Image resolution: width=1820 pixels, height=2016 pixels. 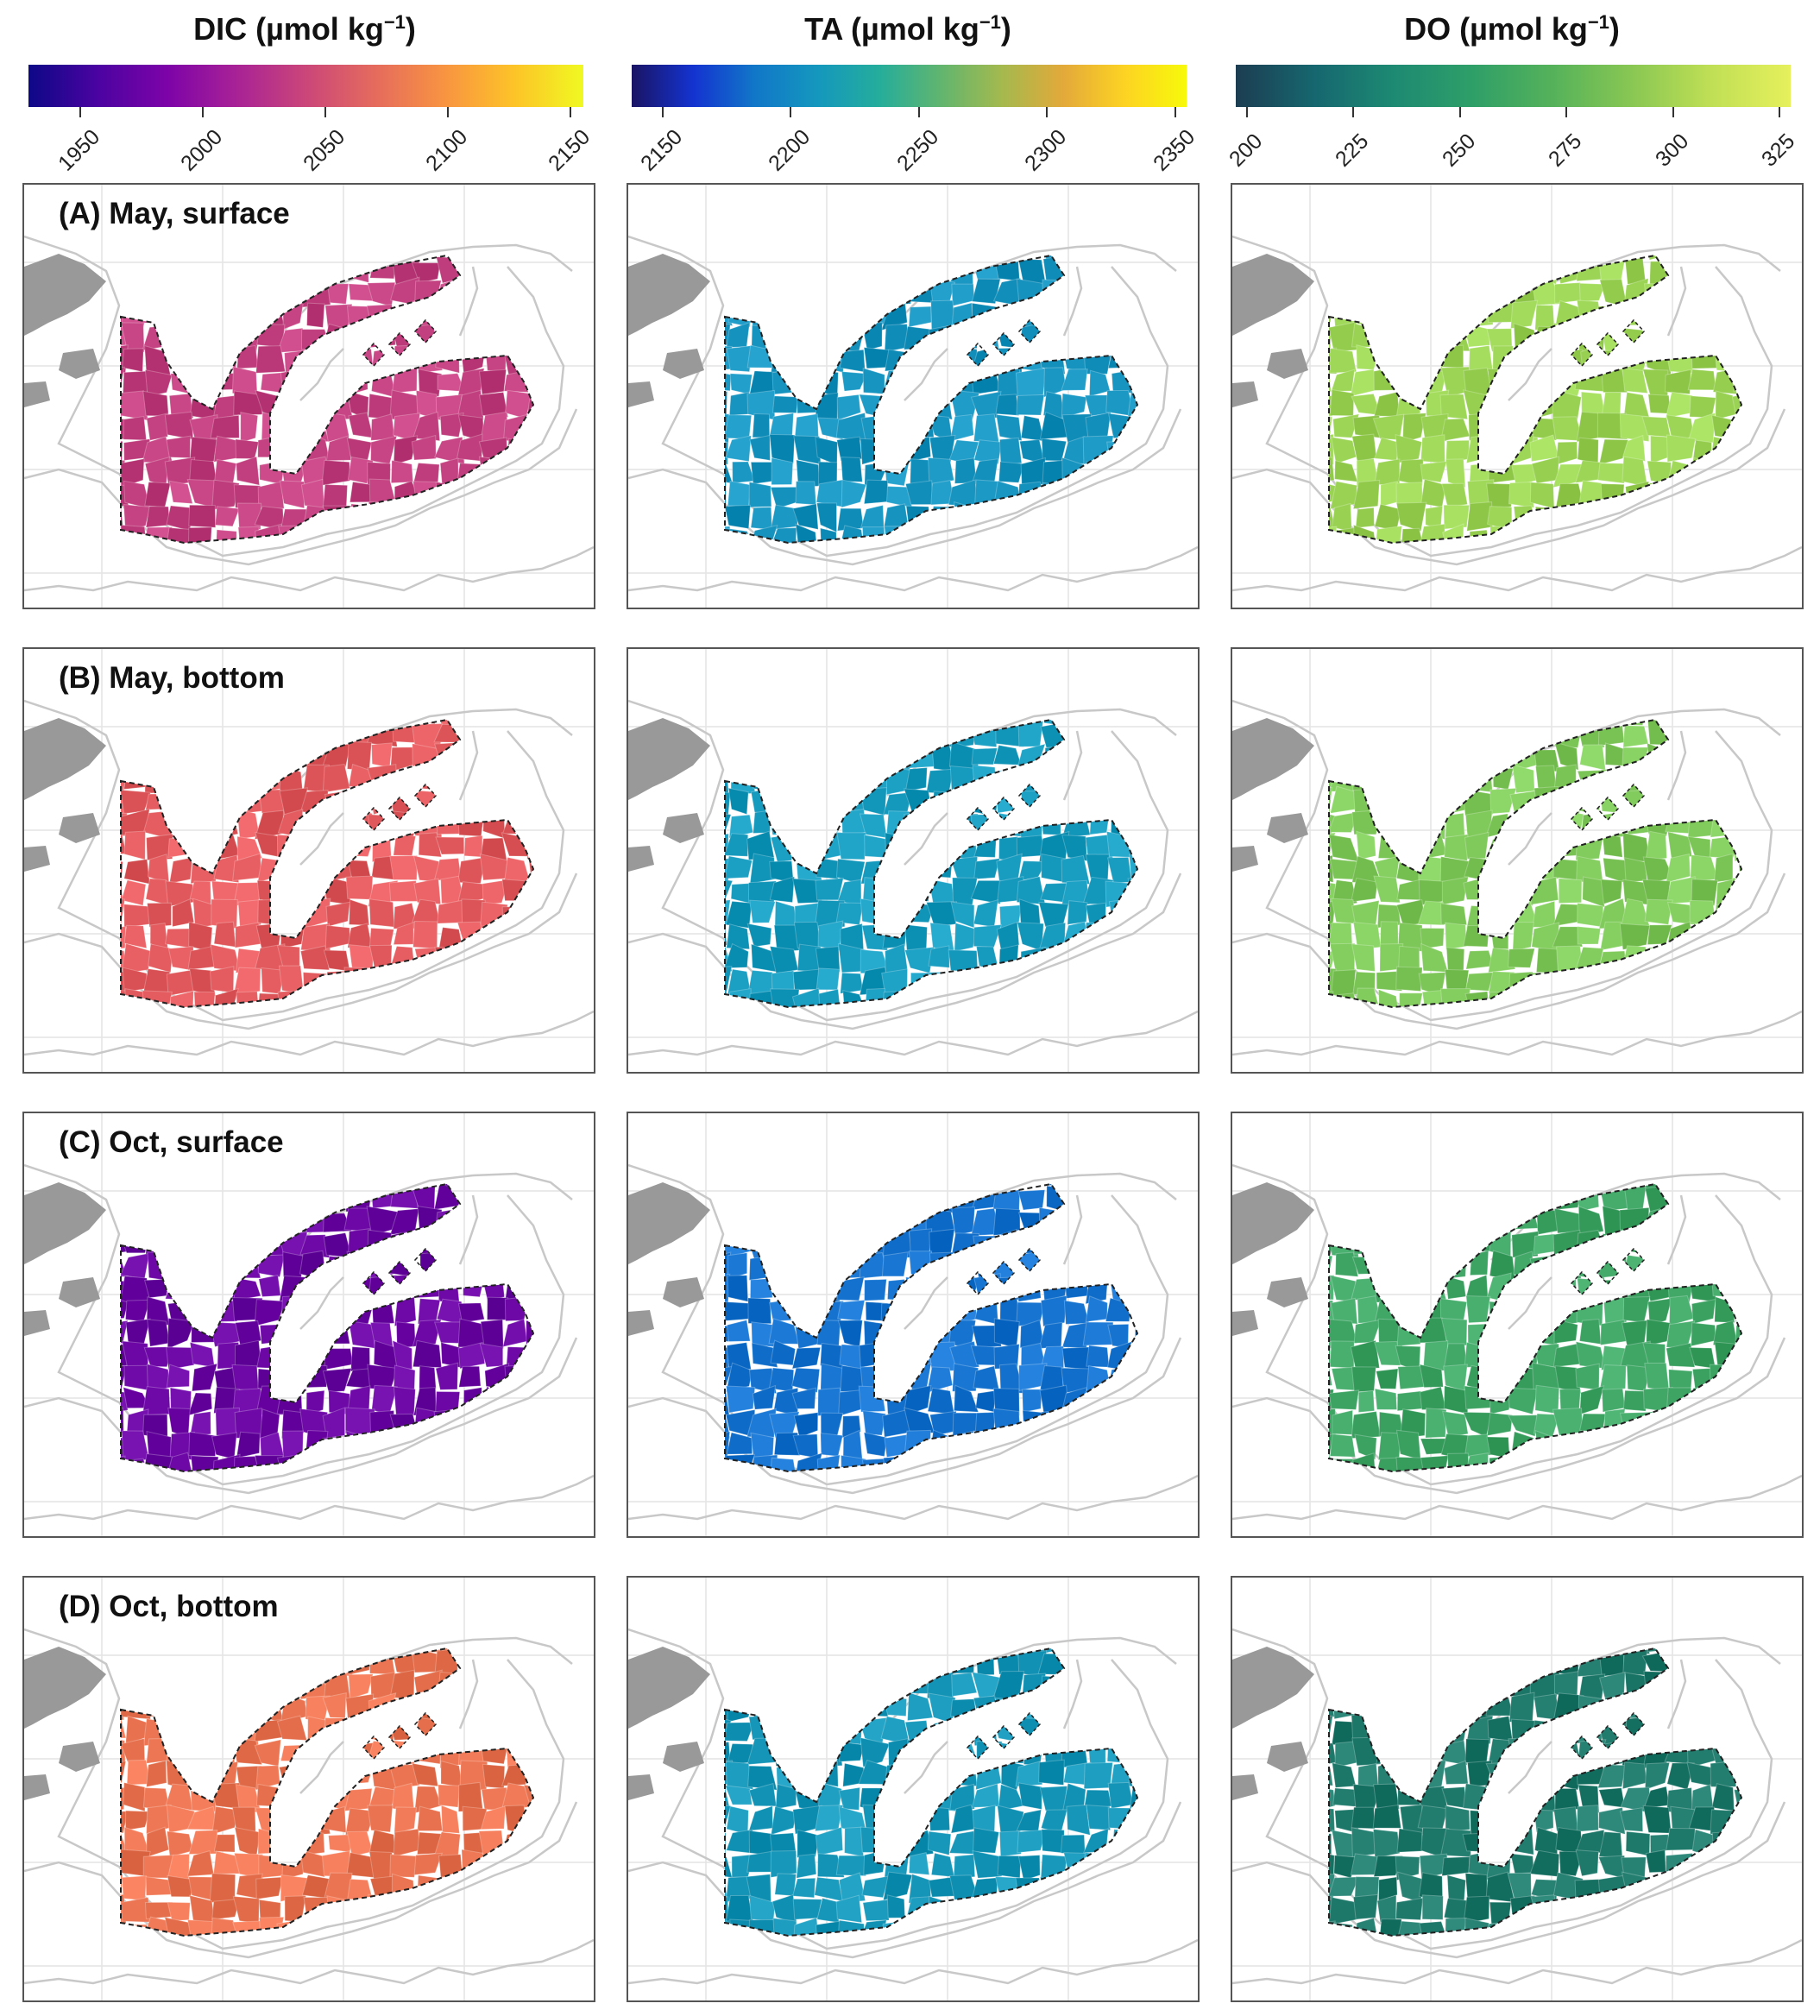 I want to click on region-outline, so click(x=328, y=399).